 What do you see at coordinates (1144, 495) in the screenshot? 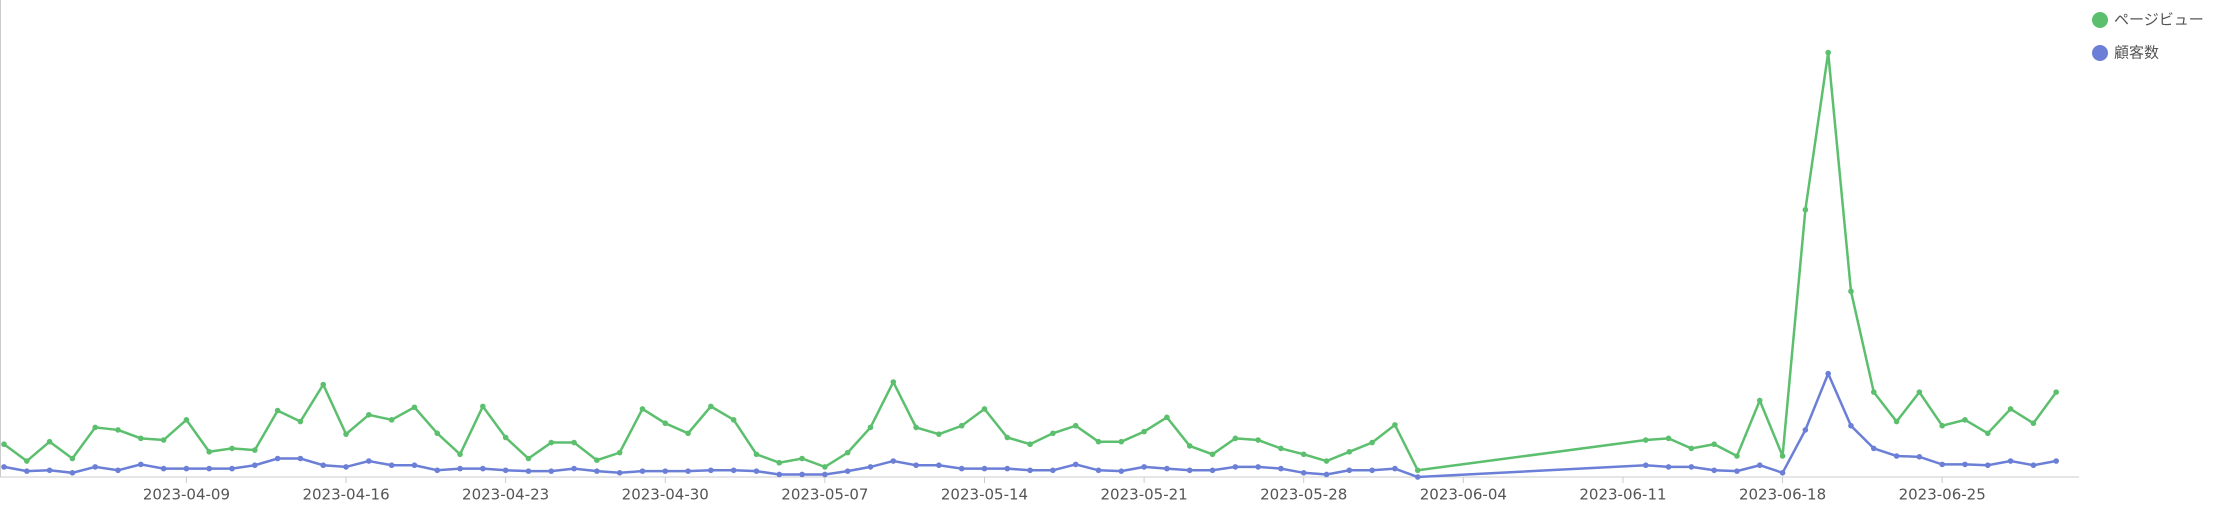
I see `x-tick-label: 2023-05-21` at bounding box center [1144, 495].